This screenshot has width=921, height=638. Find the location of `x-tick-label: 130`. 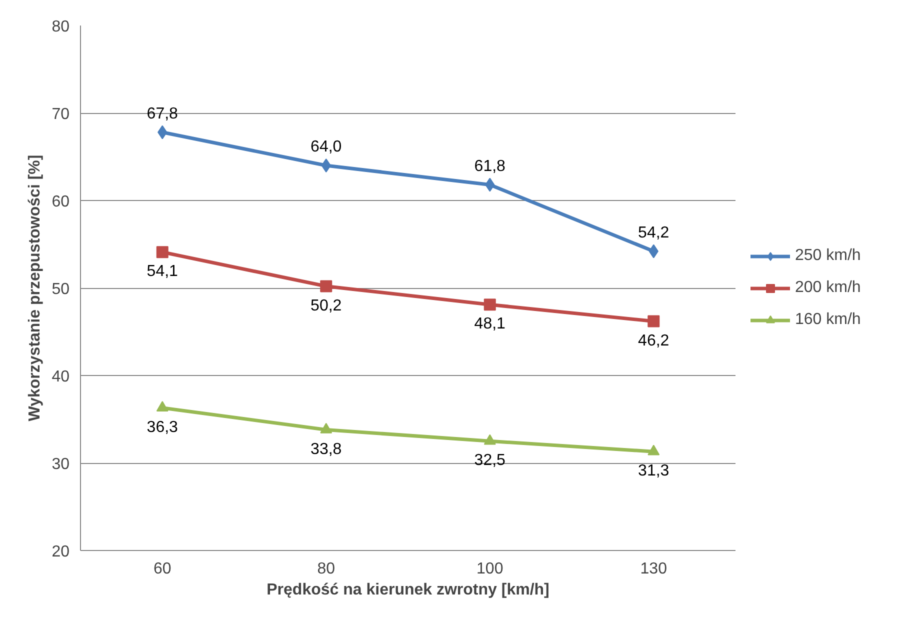

x-tick-label: 130 is located at coordinates (654, 569).